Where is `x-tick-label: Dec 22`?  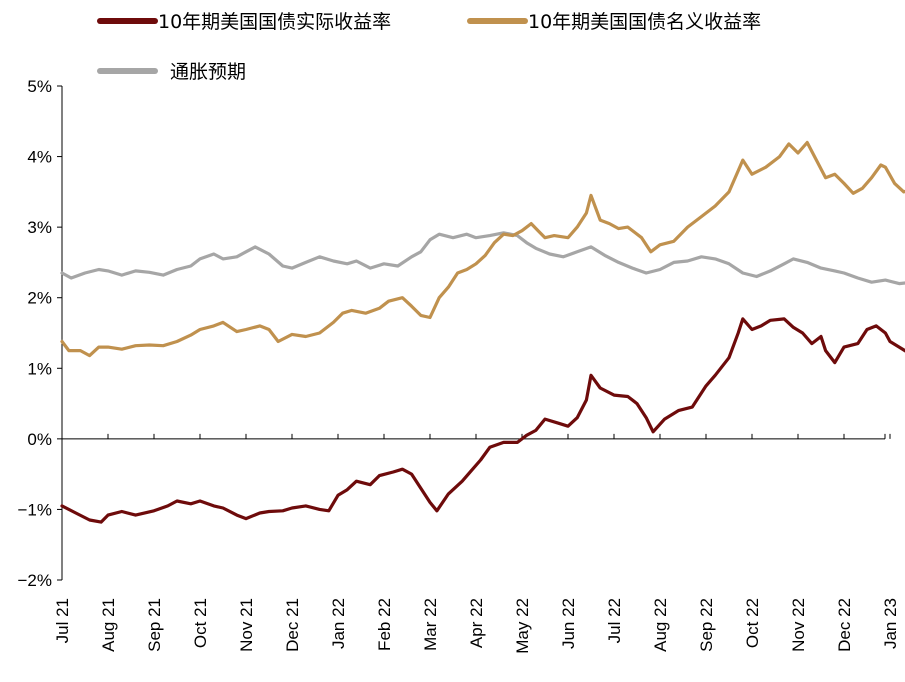
x-tick-label: Dec 22 is located at coordinates (844, 625).